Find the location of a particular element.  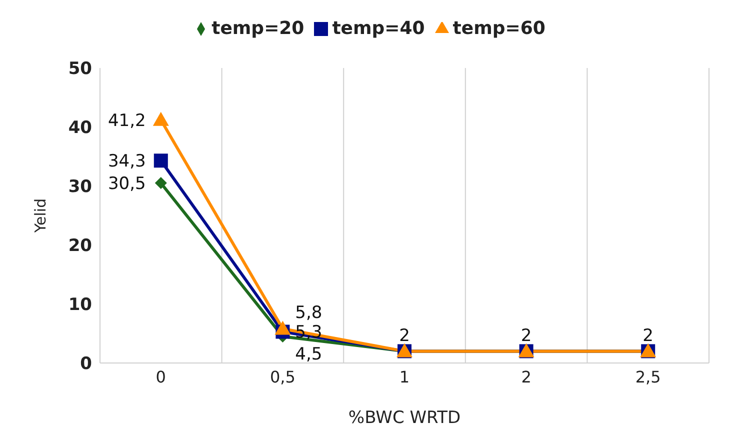

data-label: 5,3 is located at coordinates (308, 332).